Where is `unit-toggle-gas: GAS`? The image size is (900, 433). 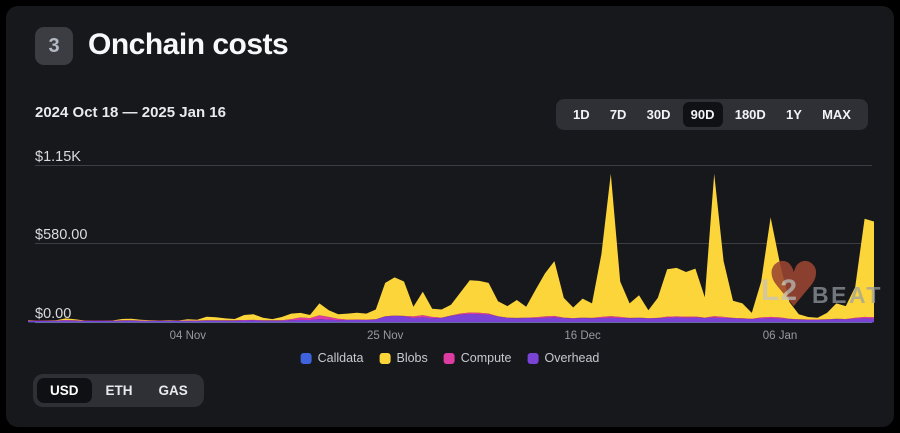 unit-toggle-gas: GAS is located at coordinates (173, 390).